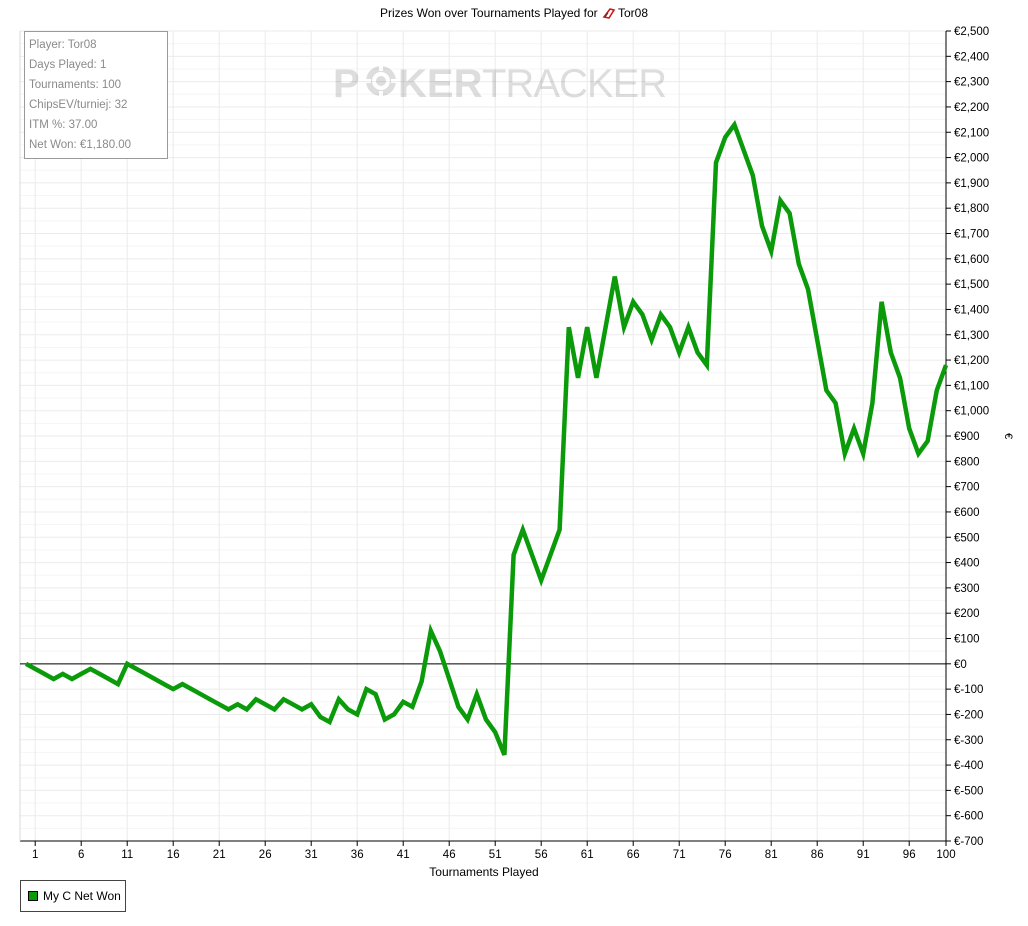 The image size is (1028, 926). What do you see at coordinates (971, 184) in the screenshot?
I see `y-tick-label: €1,900` at bounding box center [971, 184].